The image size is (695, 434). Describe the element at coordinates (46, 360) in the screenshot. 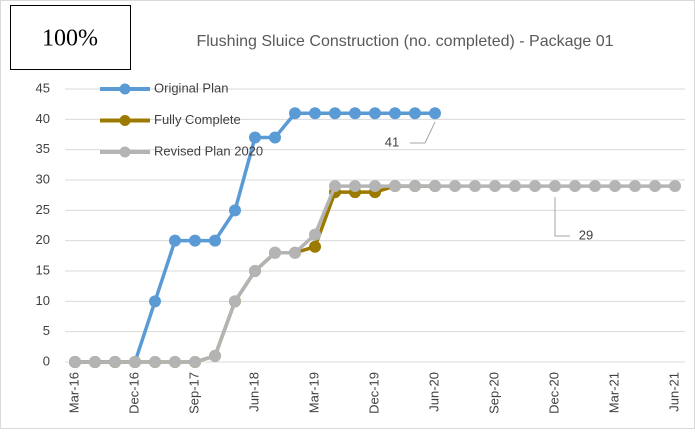

I see `y-tick-label: 0` at that location.